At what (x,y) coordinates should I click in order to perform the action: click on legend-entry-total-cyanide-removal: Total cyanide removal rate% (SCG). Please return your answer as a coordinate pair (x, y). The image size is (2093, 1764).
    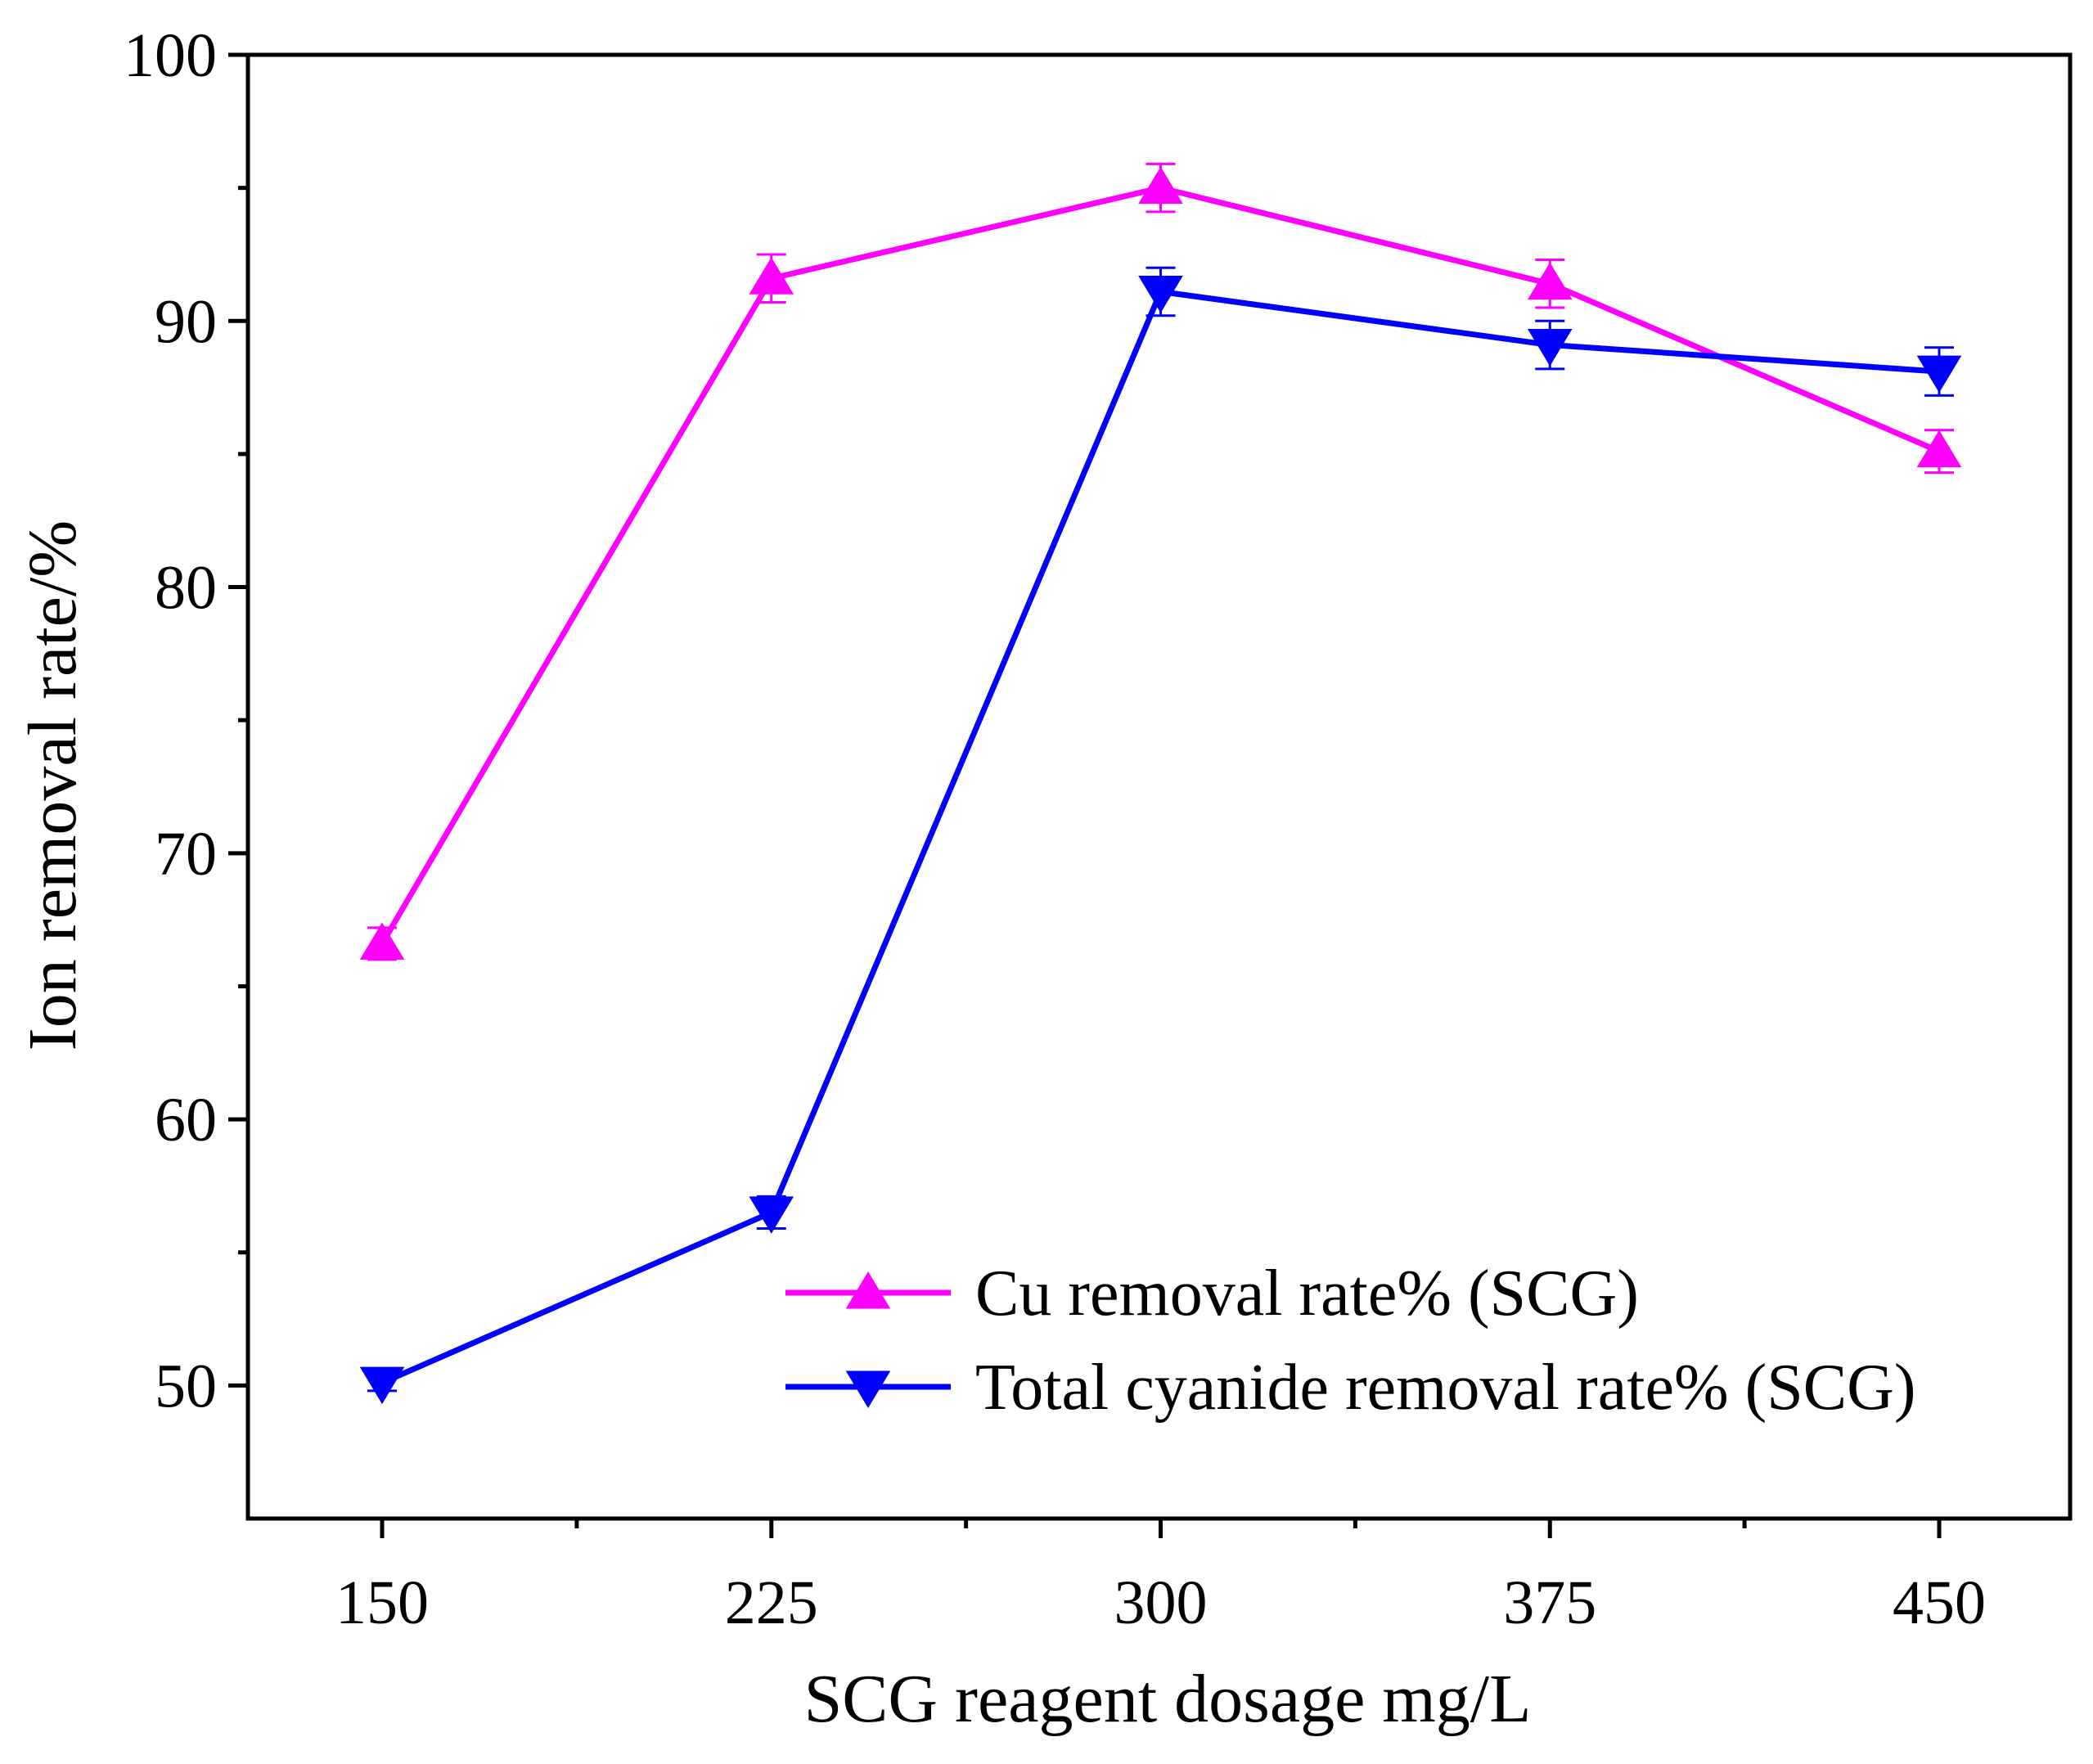
    Looking at the image, I should click on (1350, 1388).